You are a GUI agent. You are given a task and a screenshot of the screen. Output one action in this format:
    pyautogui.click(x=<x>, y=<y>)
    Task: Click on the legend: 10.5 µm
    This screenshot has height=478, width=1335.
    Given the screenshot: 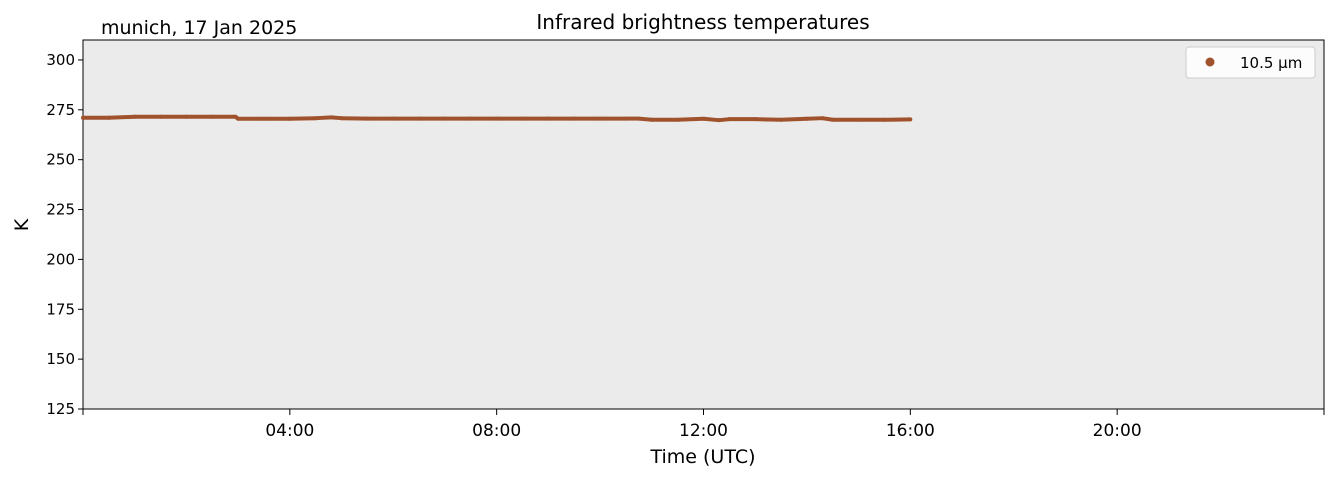 What is the action you would take?
    pyautogui.click(x=1250, y=62)
    